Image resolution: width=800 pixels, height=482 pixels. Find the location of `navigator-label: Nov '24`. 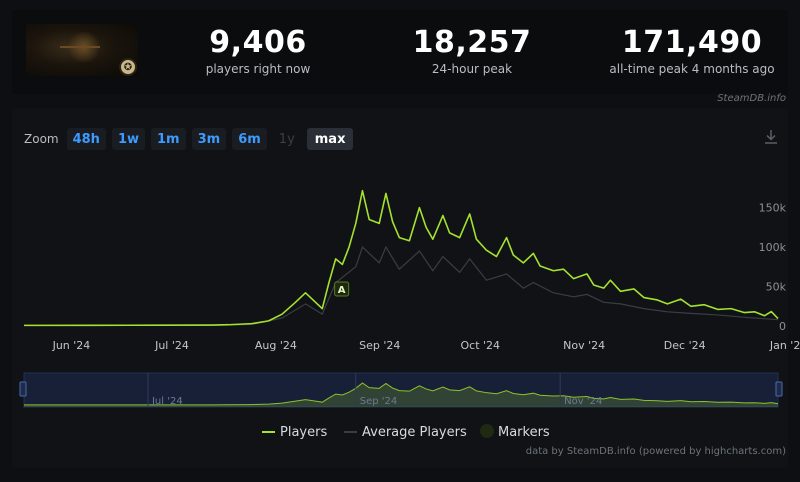

navigator-label: Nov '24 is located at coordinates (583, 401).